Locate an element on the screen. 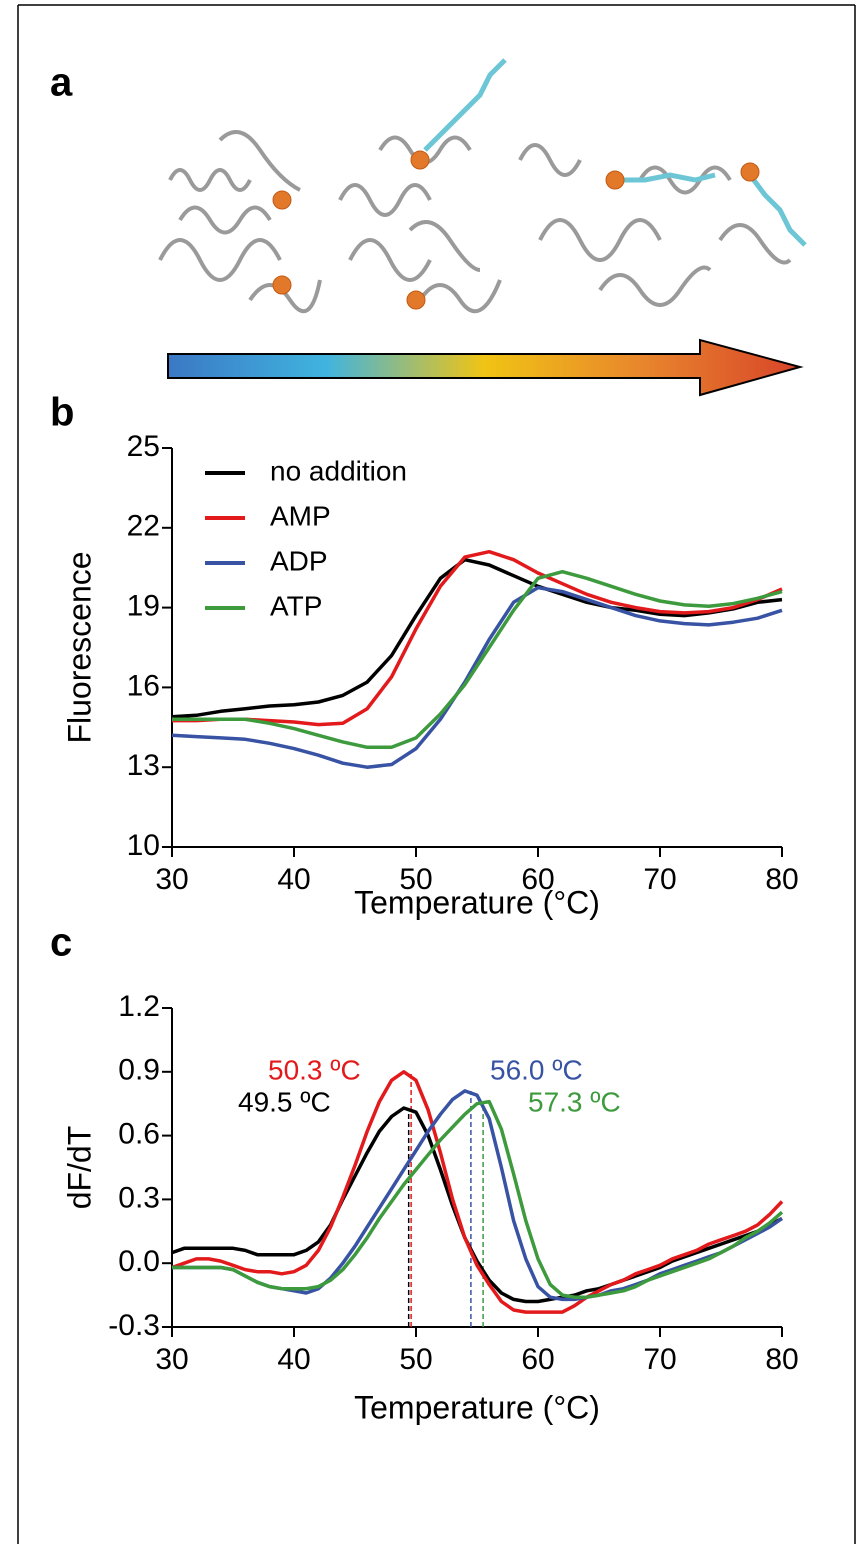 Image resolution: width=858 pixels, height=1544 pixels. y-tick-label: 22 is located at coordinates (143, 526).